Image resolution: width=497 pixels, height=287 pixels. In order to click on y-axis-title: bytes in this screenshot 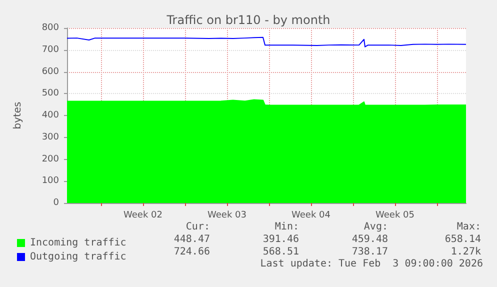, I will do `click(18, 116)`.